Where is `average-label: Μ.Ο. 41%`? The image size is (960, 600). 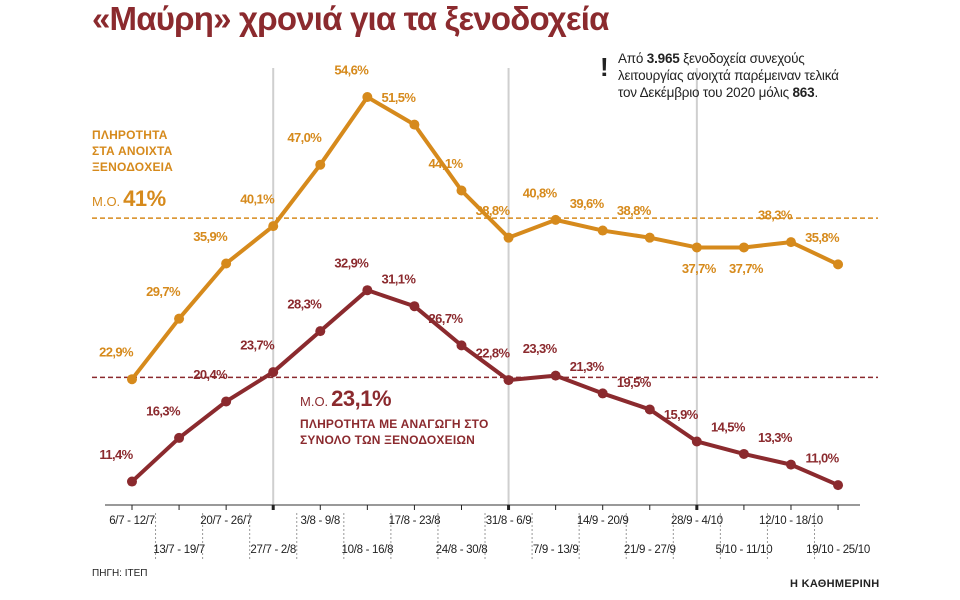
average-label: Μ.Ο. 41% is located at coordinates (129, 199).